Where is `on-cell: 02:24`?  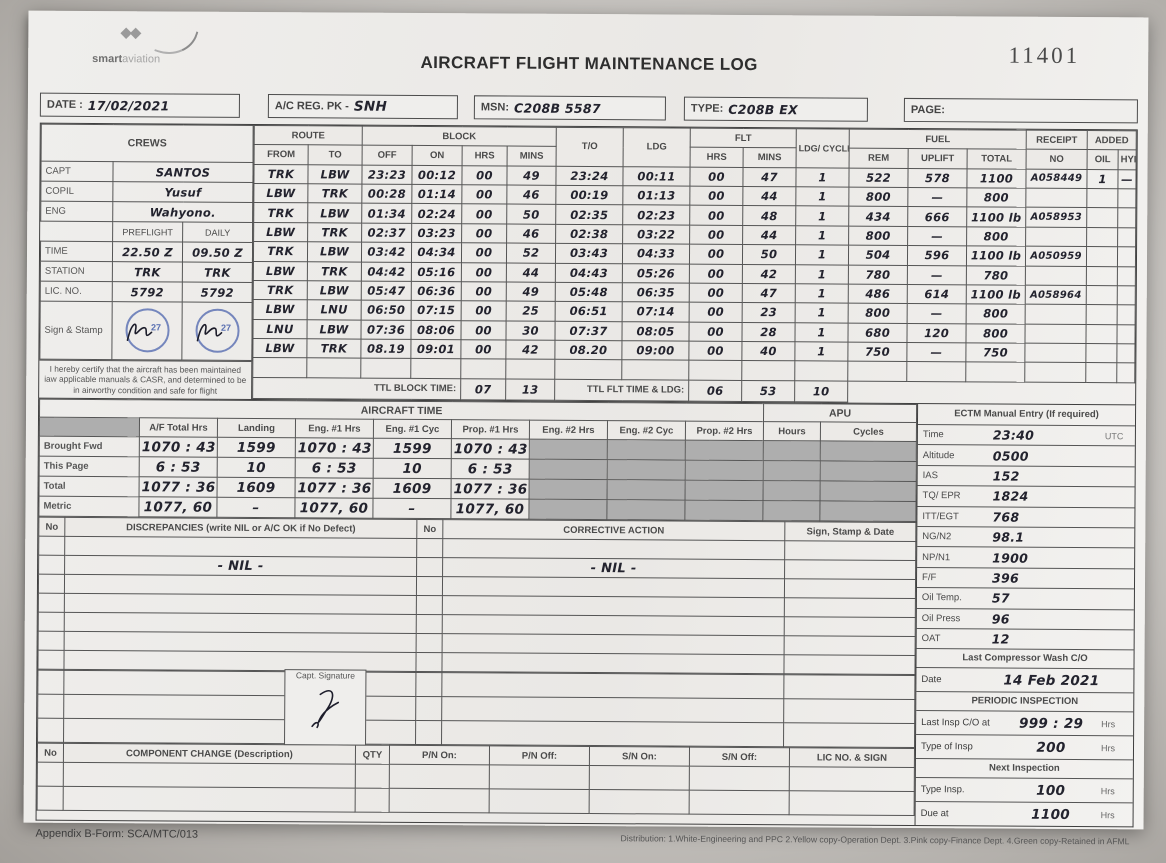 on-cell: 02:24 is located at coordinates (437, 214).